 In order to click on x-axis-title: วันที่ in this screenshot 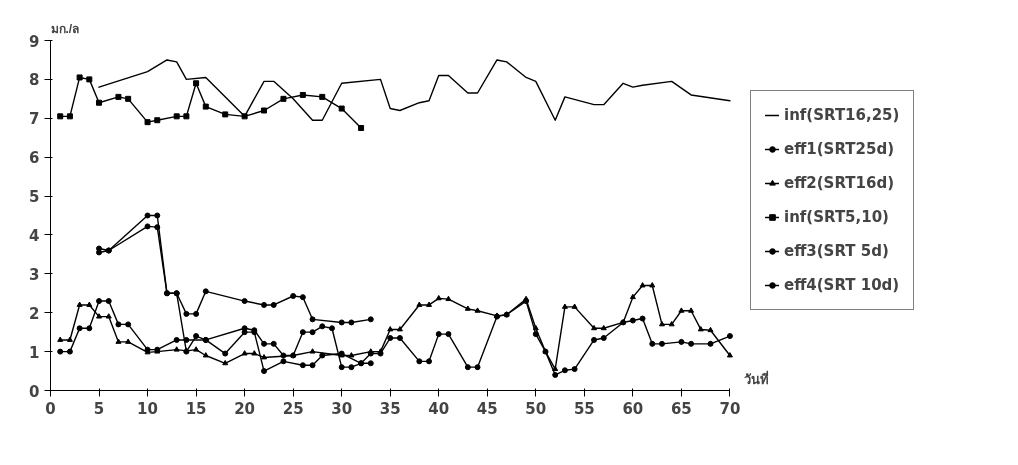, I will do `click(756, 378)`.